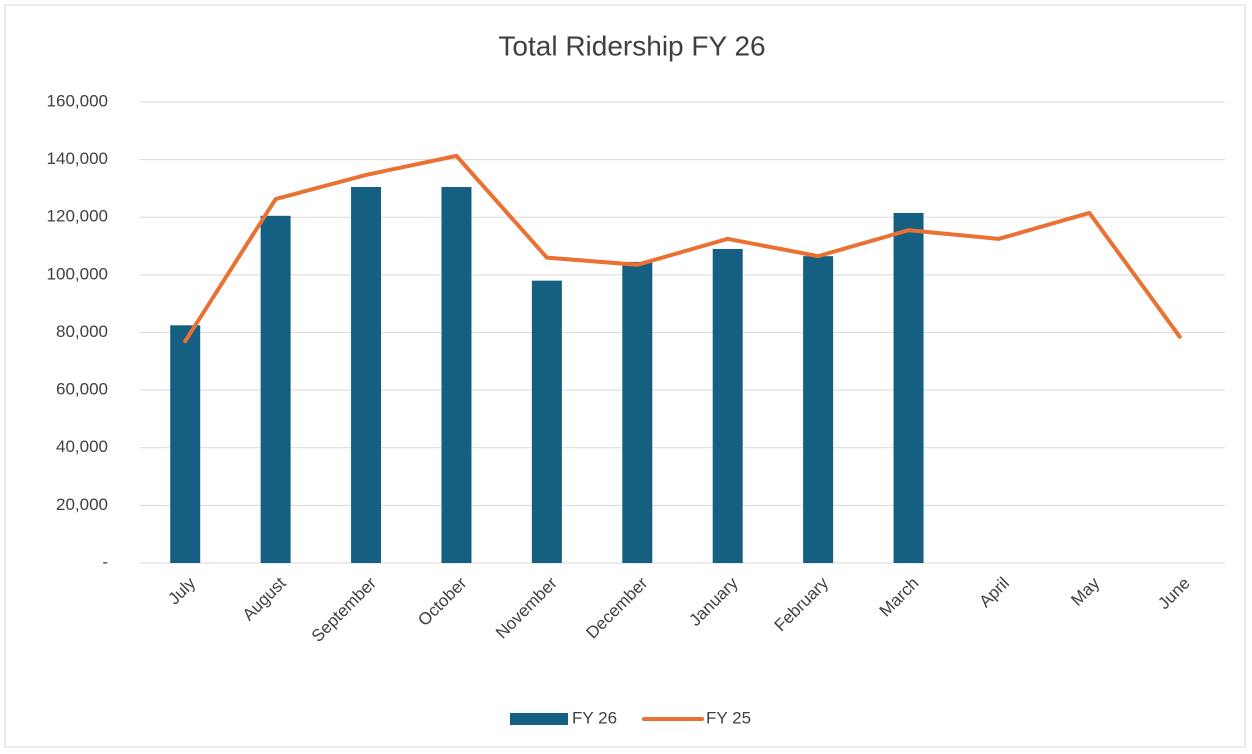 The width and height of the screenshot is (1252, 754). What do you see at coordinates (82, 331) in the screenshot?
I see `y-tick-label: 80,000` at bounding box center [82, 331].